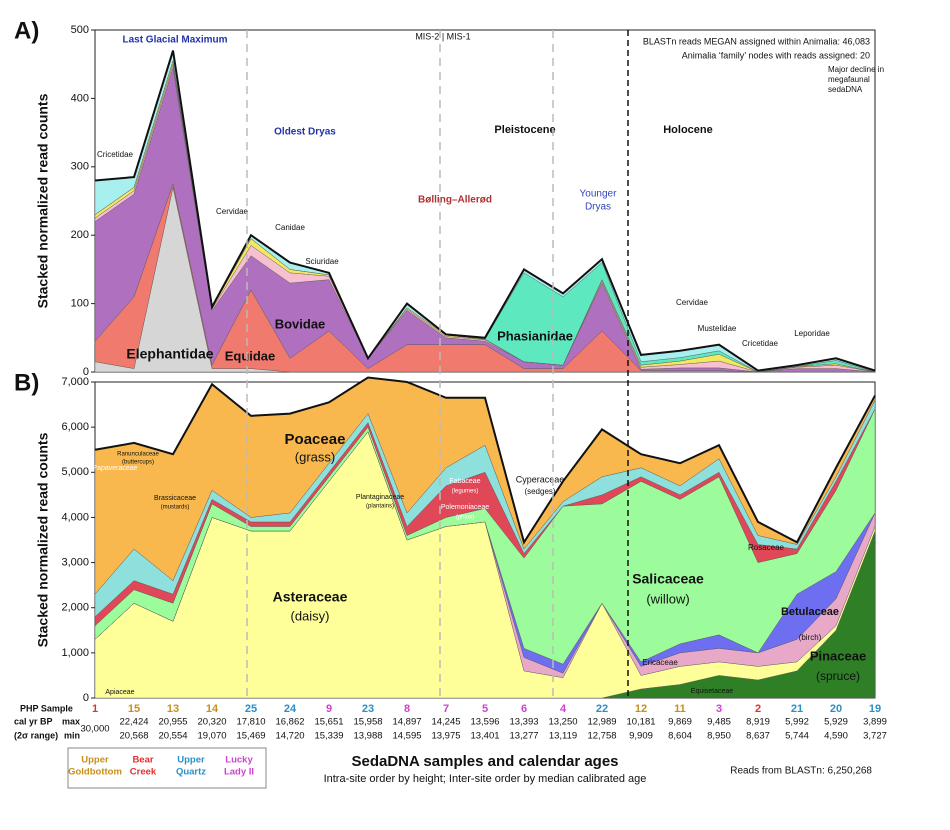 This screenshot has height=830, width=950. What do you see at coordinates (72, 735) in the screenshot?
I see `row-label: min` at bounding box center [72, 735].